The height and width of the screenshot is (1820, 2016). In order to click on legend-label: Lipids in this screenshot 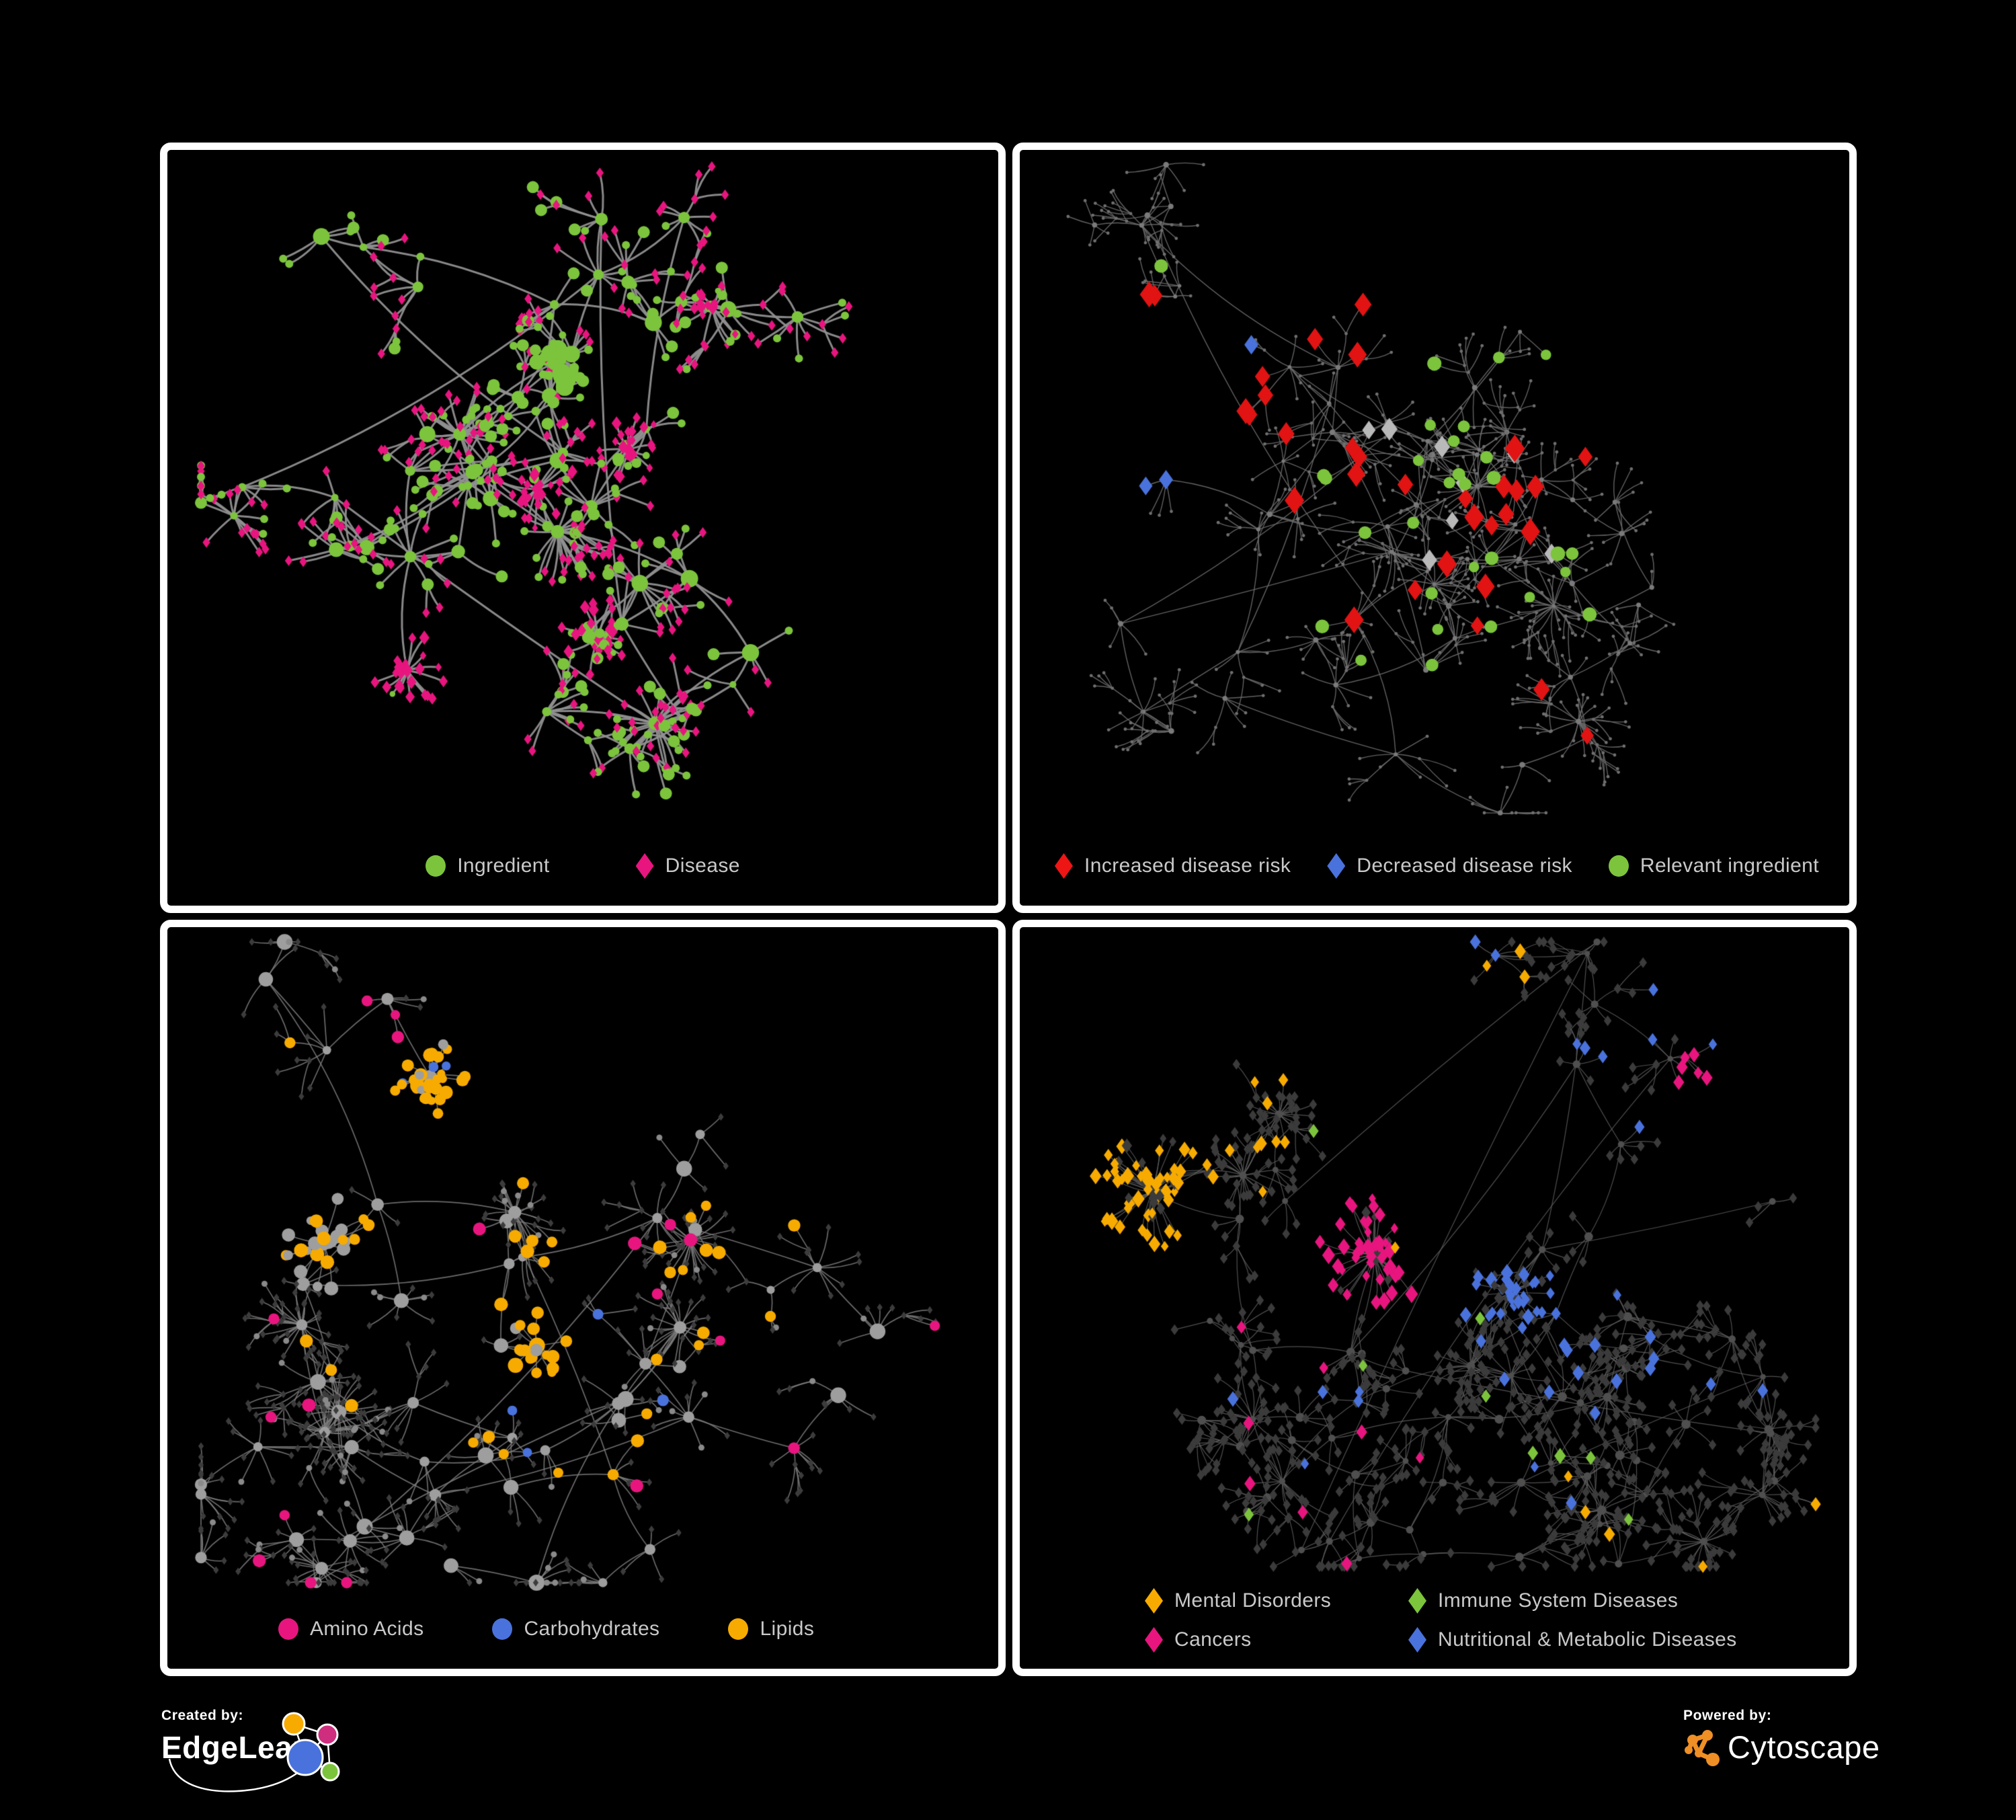, I will do `click(787, 1629)`.